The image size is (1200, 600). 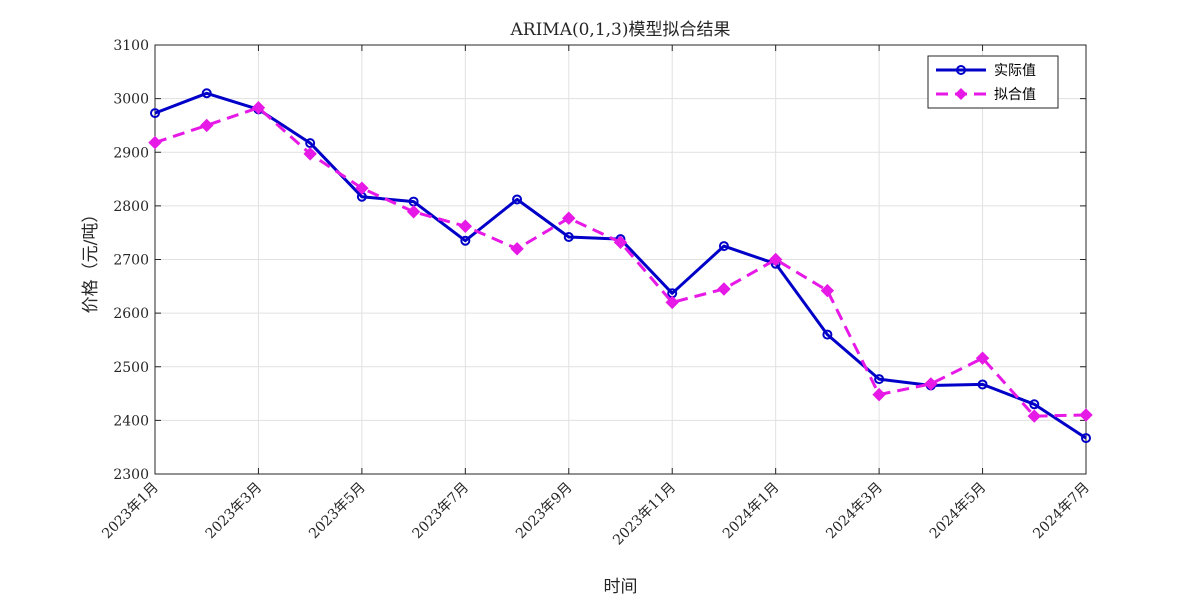 I want to click on y-tick-label: 2400, so click(x=131, y=421).